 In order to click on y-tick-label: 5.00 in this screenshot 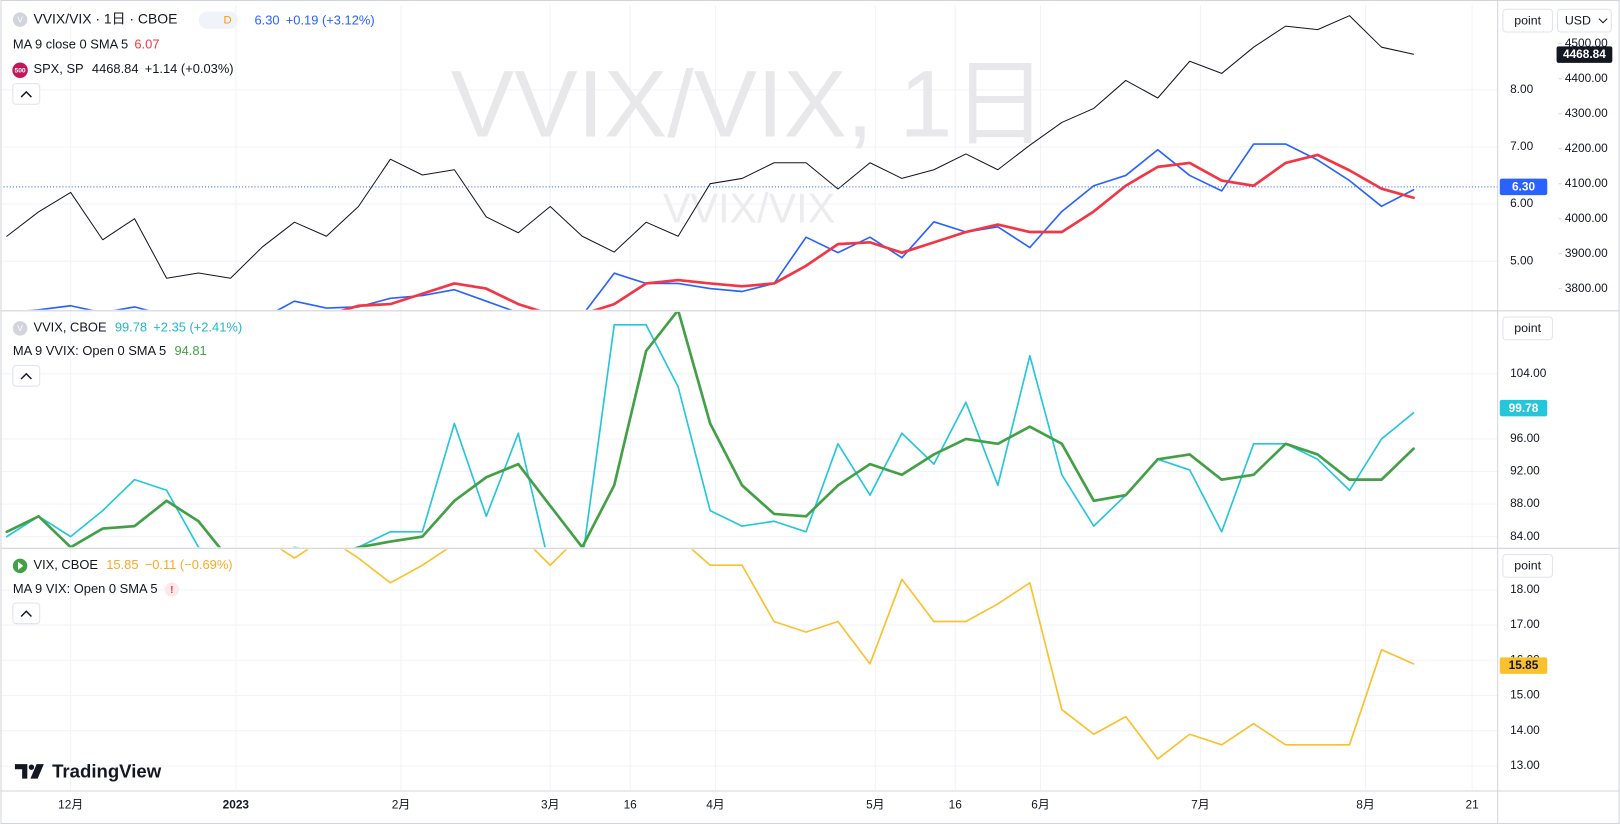, I will do `click(1521, 260)`.